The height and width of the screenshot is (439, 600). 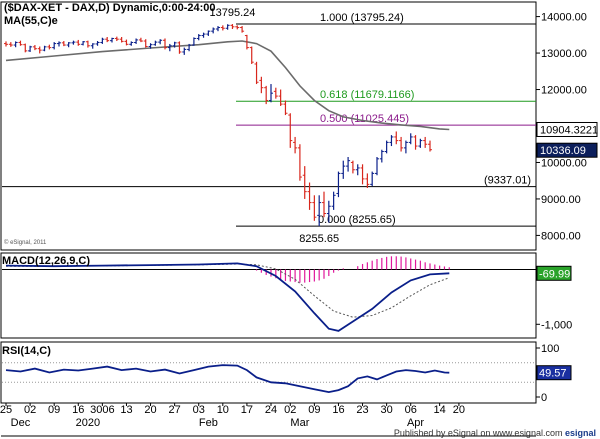 What do you see at coordinates (367, 95) in the screenshot?
I see `fib-level-label: 0.618 (11679.1166)` at bounding box center [367, 95].